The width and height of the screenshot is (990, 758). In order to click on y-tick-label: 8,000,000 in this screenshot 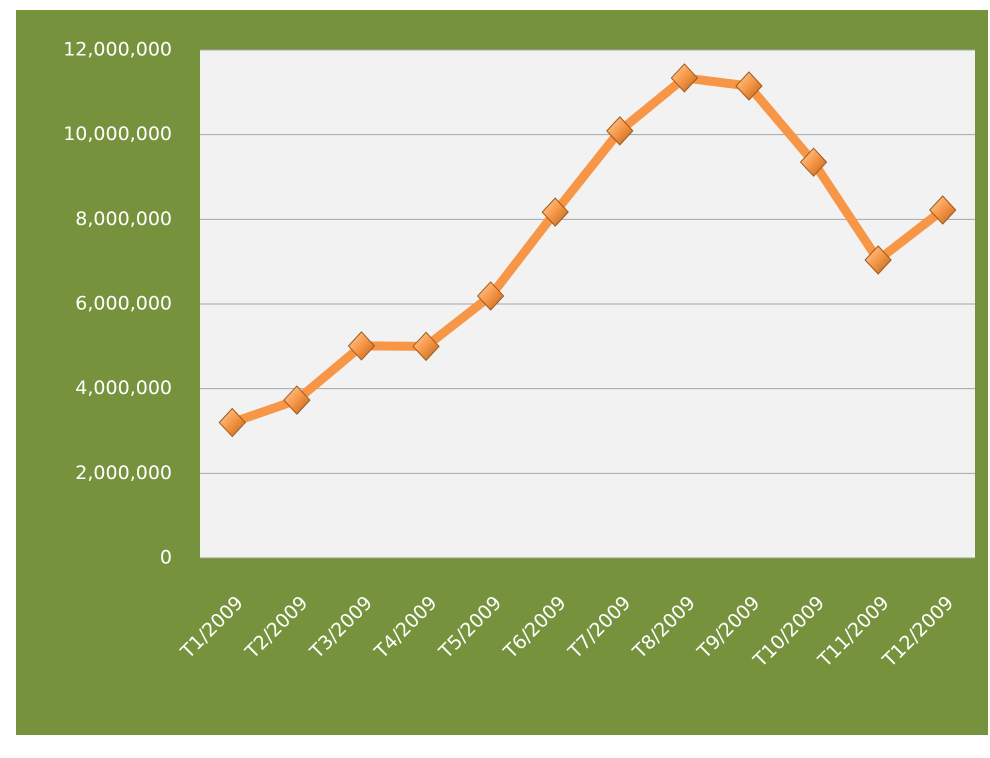, I will do `click(123, 219)`.